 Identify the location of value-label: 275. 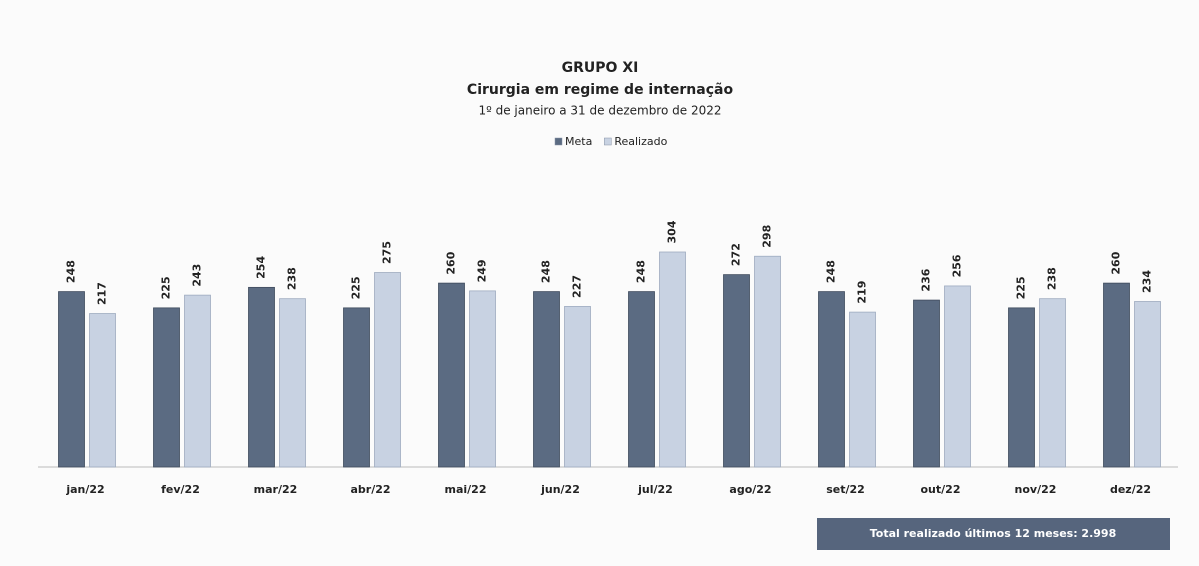
(387, 252).